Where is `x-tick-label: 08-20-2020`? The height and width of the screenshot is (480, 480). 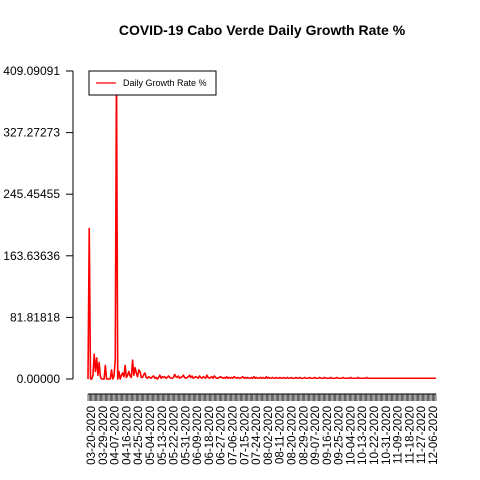 x-tick-label: 08-20-2020 is located at coordinates (292, 435).